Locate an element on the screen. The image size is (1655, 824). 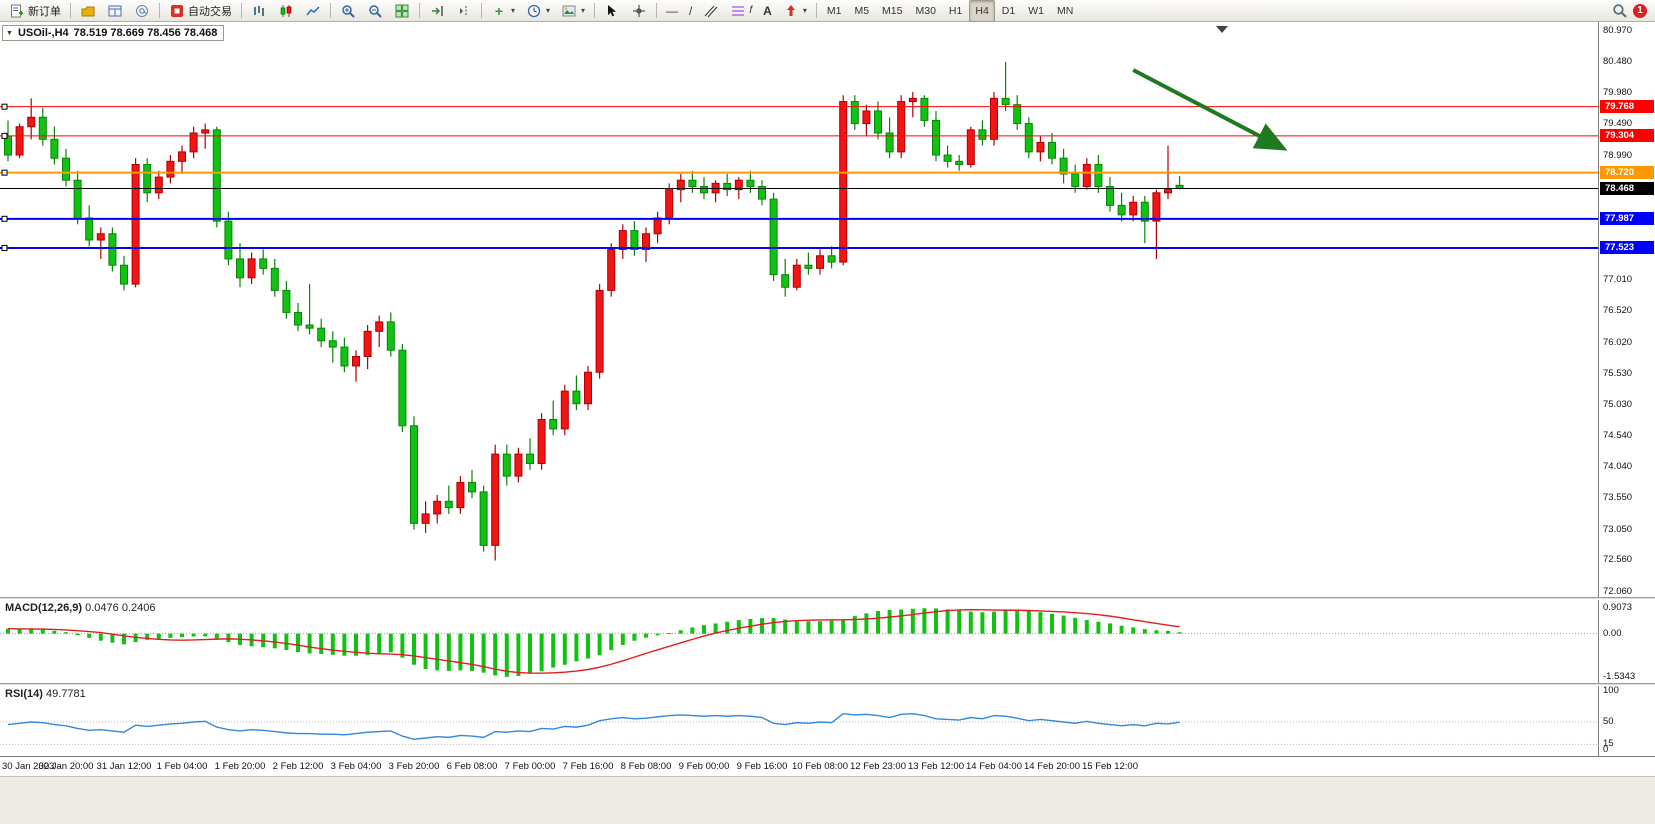
data-window-button is located at coordinates (142, 11).